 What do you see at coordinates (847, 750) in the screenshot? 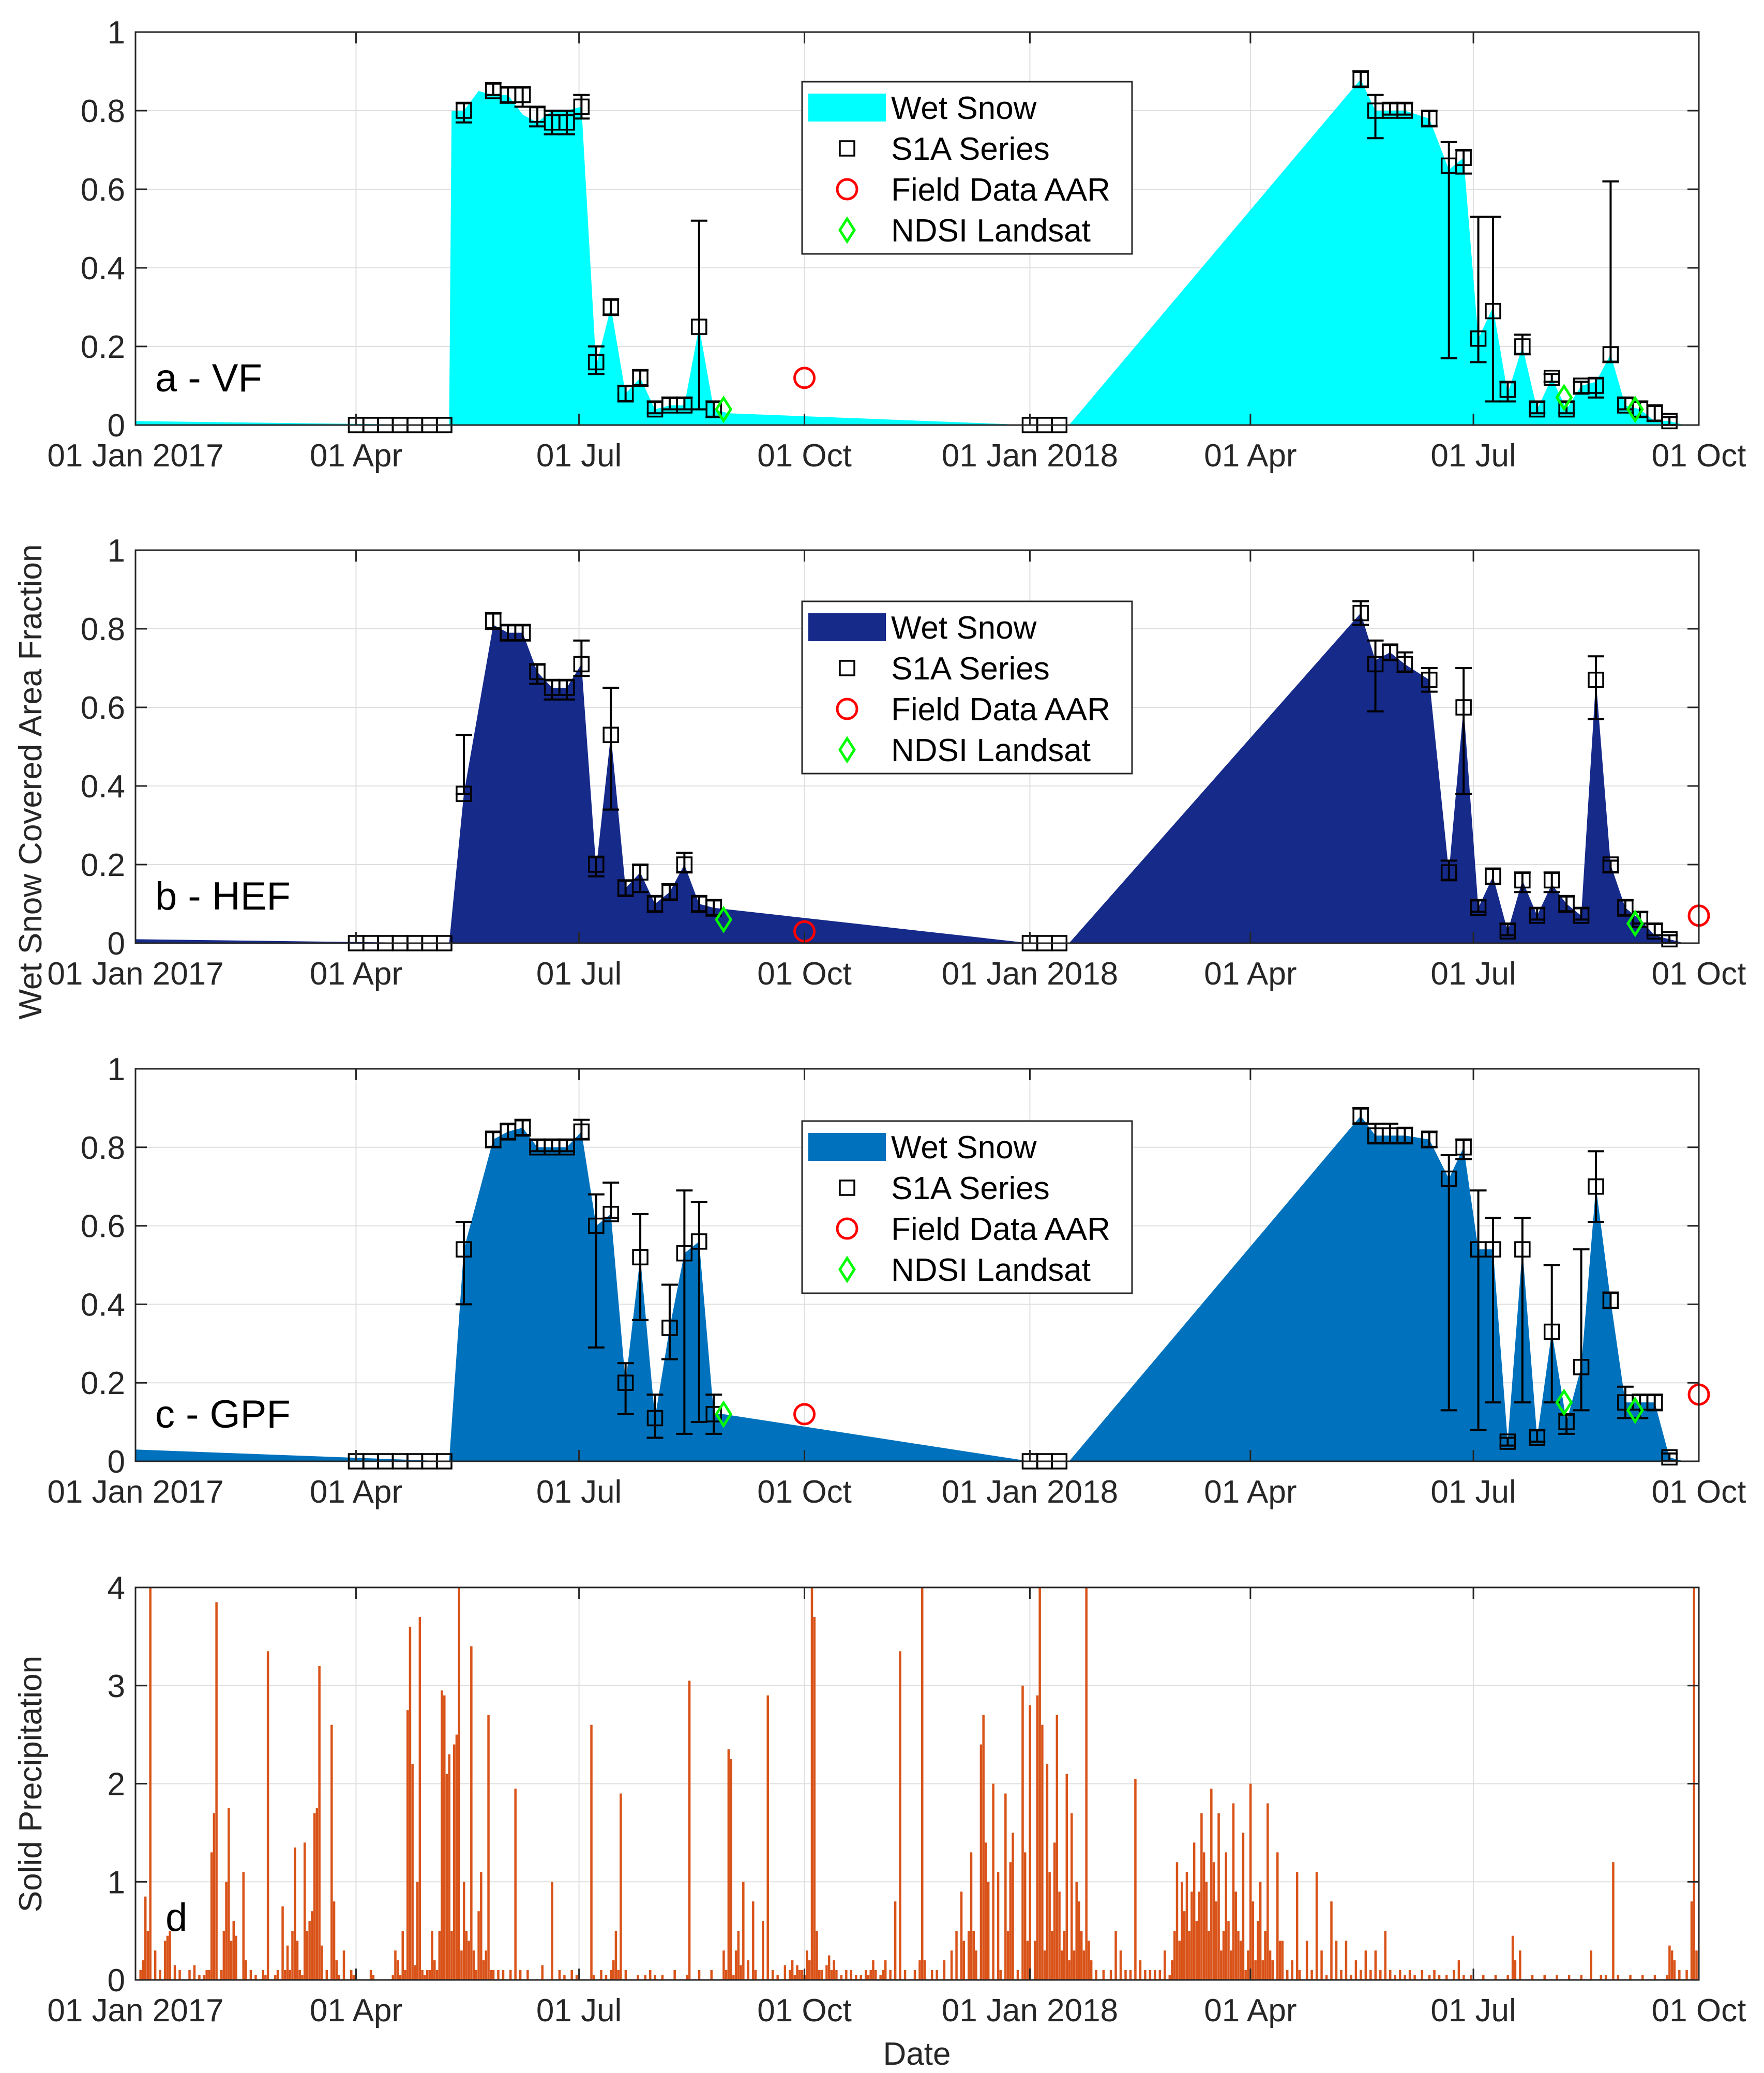
I see `legend-marker-ndsi` at bounding box center [847, 750].